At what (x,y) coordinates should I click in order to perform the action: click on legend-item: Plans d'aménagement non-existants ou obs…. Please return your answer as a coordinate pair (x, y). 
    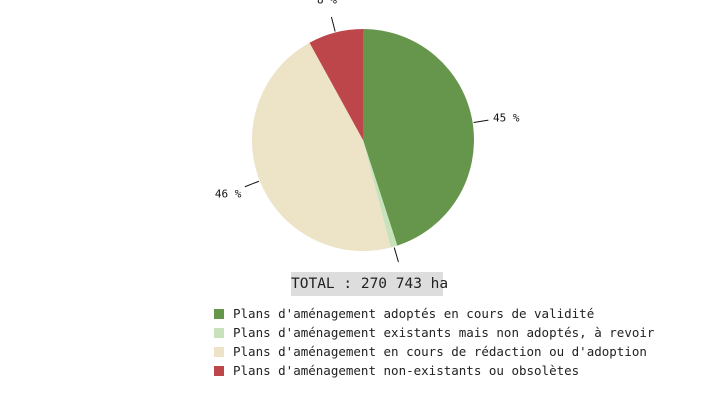
    Looking at the image, I should click on (434, 370).